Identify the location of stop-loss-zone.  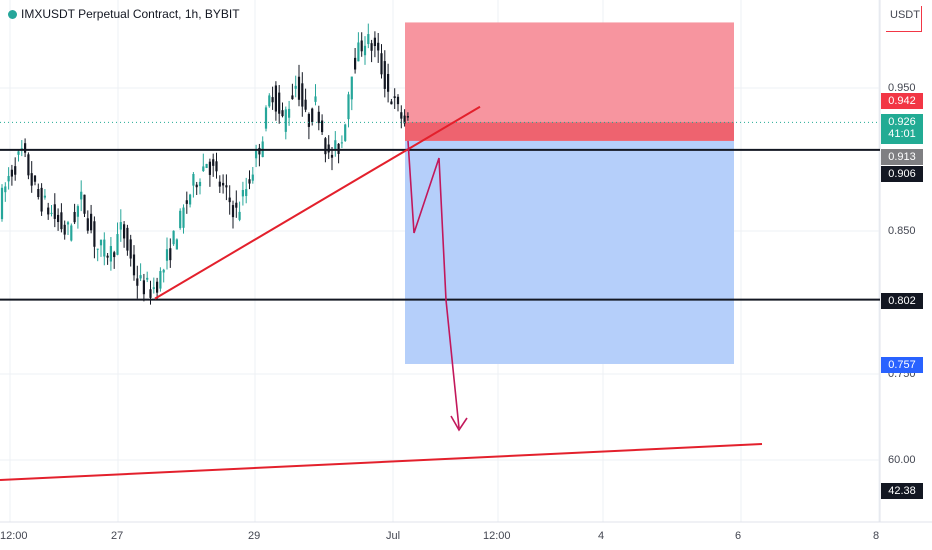
(569, 81).